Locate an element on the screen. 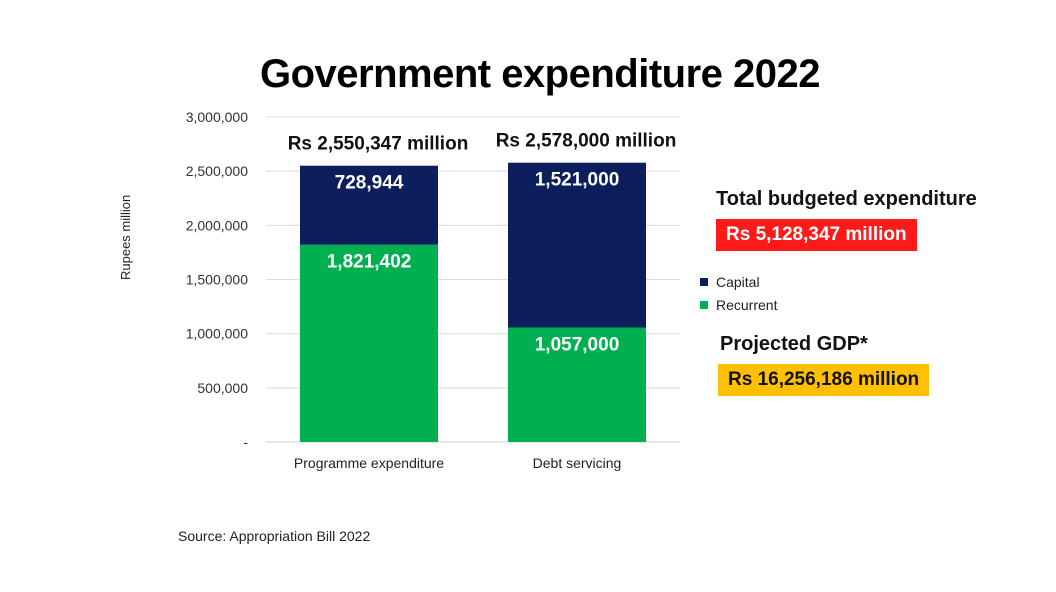  source-note: Source: Appropriation Bill 2022 is located at coordinates (274, 536).